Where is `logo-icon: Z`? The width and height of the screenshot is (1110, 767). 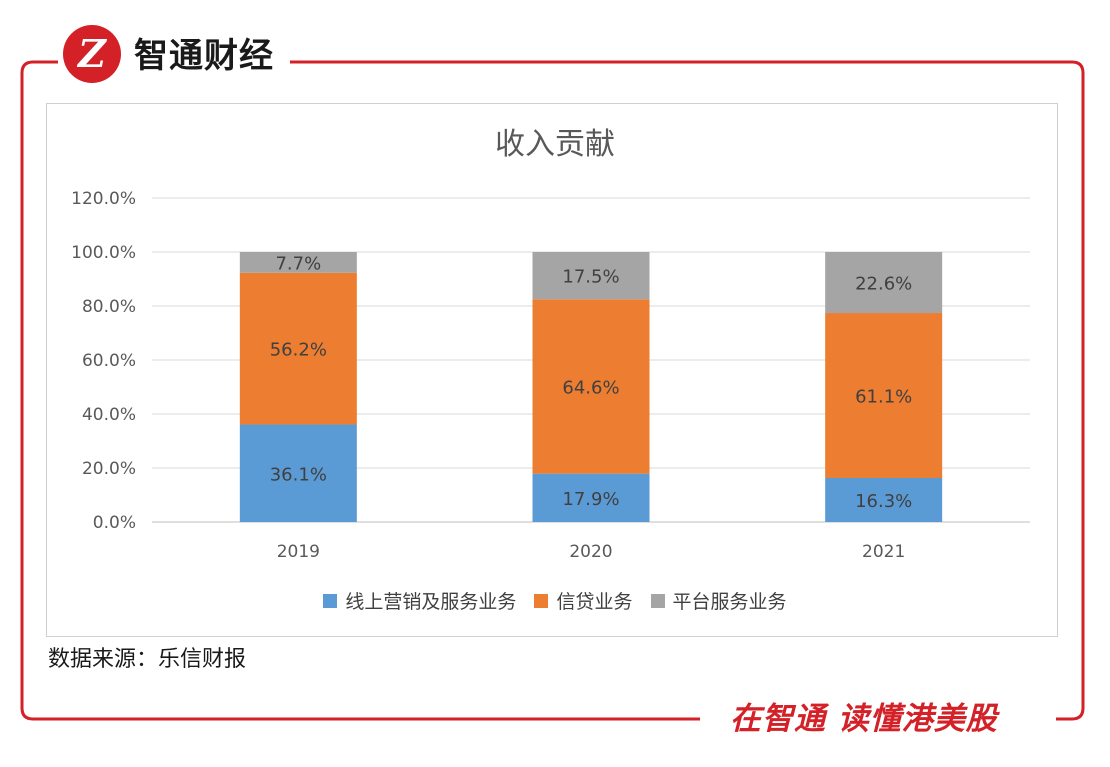
logo-icon: Z is located at coordinates (92, 54).